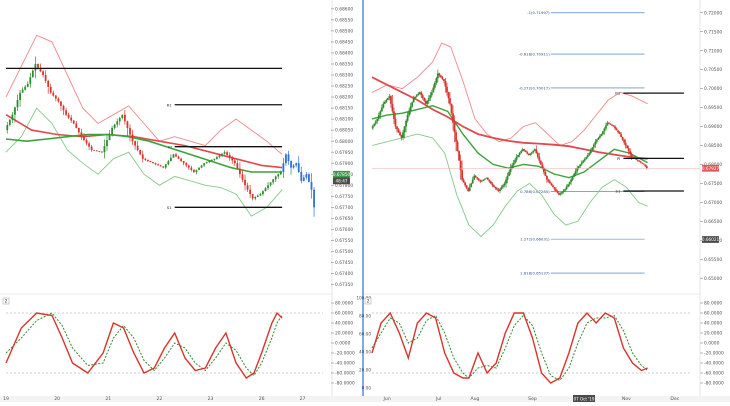 The width and height of the screenshot is (730, 406). What do you see at coordinates (713, 334) in the screenshot?
I see `y-tick-label: 20.0000` at bounding box center [713, 334].